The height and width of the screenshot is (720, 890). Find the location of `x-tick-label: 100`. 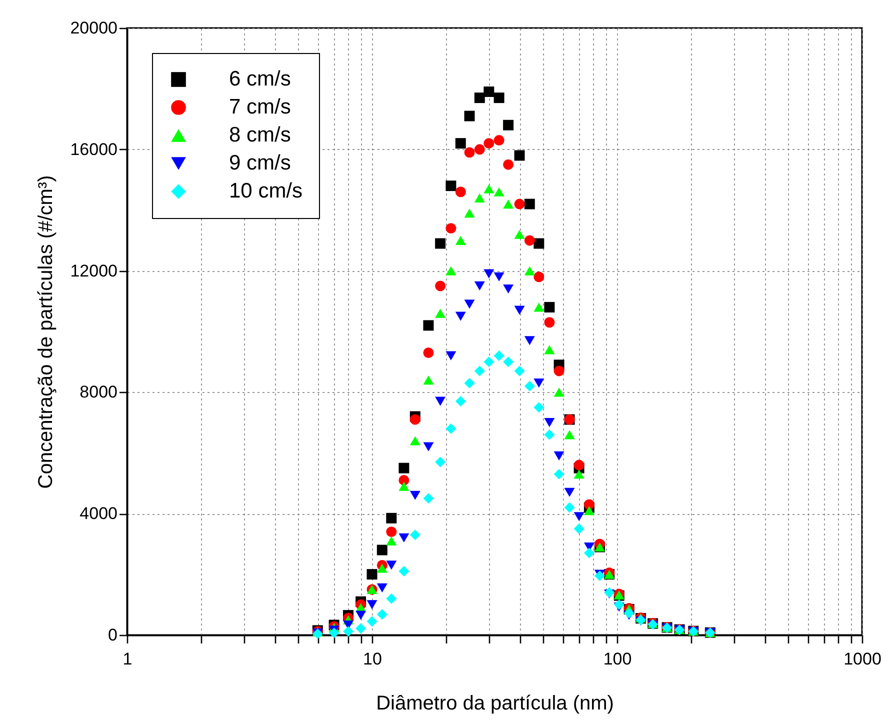

x-tick-label: 100 is located at coordinates (617, 659).